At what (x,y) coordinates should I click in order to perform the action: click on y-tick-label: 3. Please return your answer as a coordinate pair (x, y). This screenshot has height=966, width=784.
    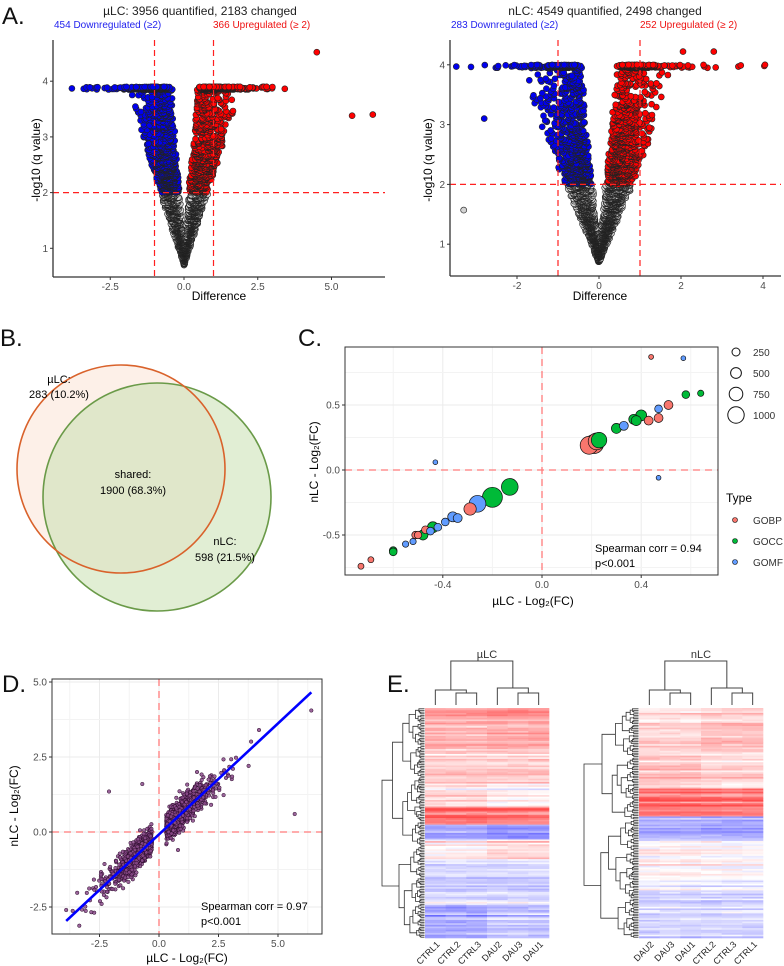
    Looking at the image, I should click on (45, 137).